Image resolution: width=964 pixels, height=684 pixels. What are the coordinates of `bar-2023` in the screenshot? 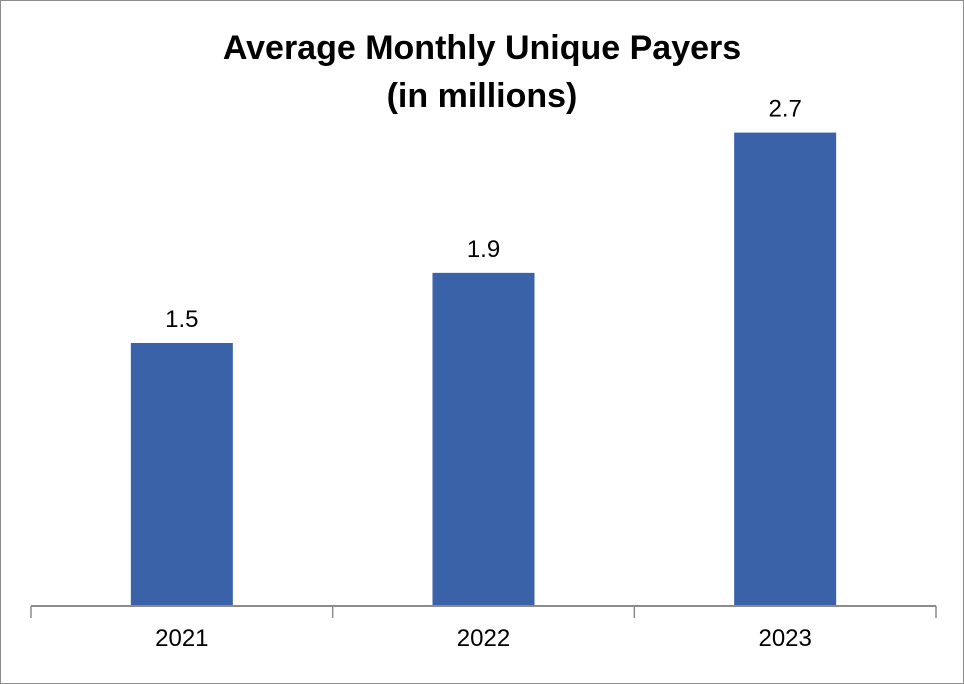 It's located at (785, 369).